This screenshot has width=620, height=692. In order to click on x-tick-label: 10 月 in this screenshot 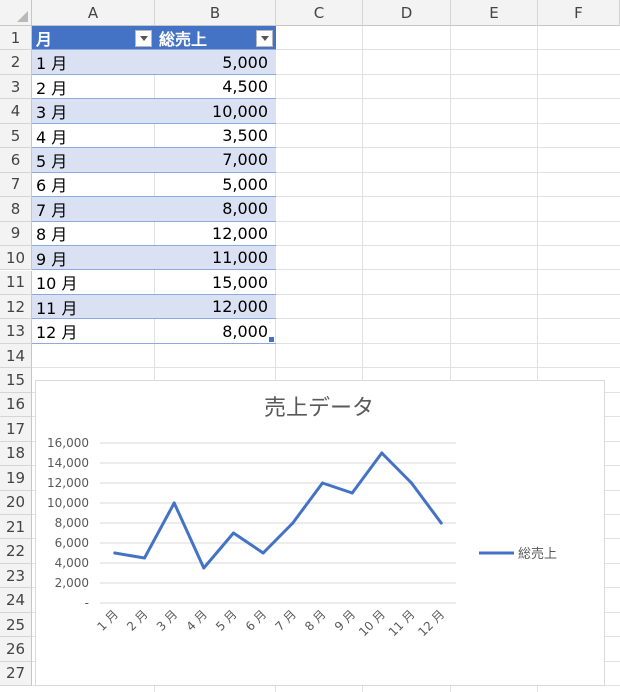, I will do `click(372, 623)`.